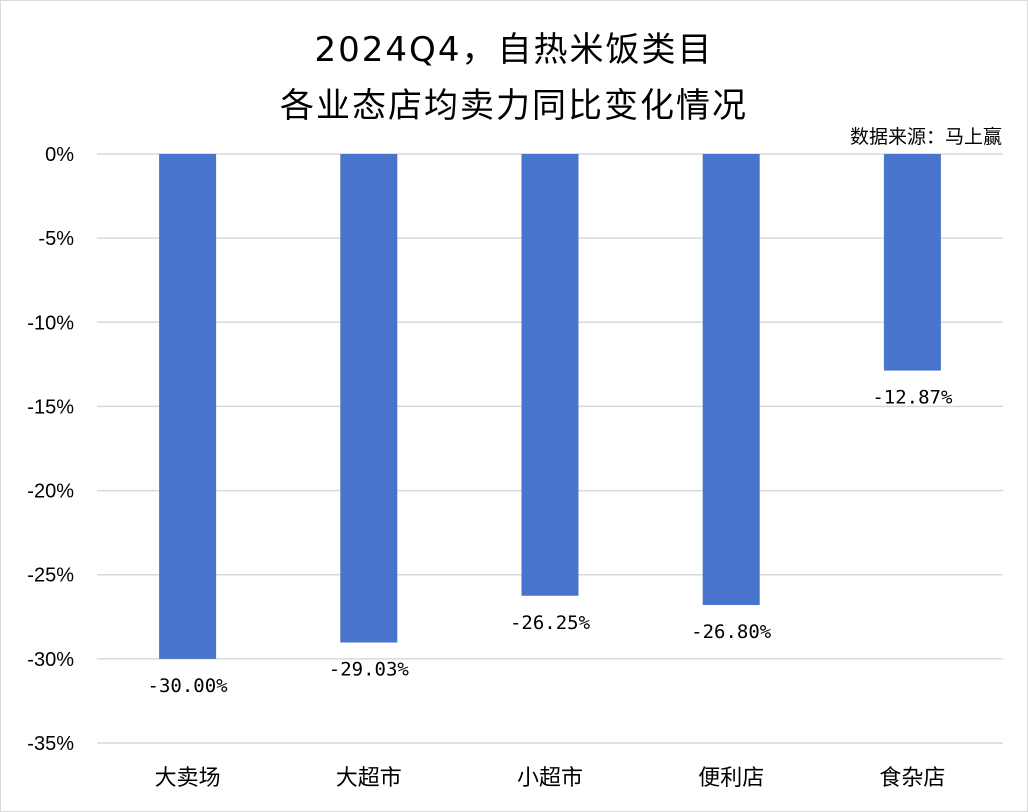 The image size is (1028, 812). Describe the element at coordinates (369, 778) in the screenshot. I see `x-category-label: 大超市` at that location.